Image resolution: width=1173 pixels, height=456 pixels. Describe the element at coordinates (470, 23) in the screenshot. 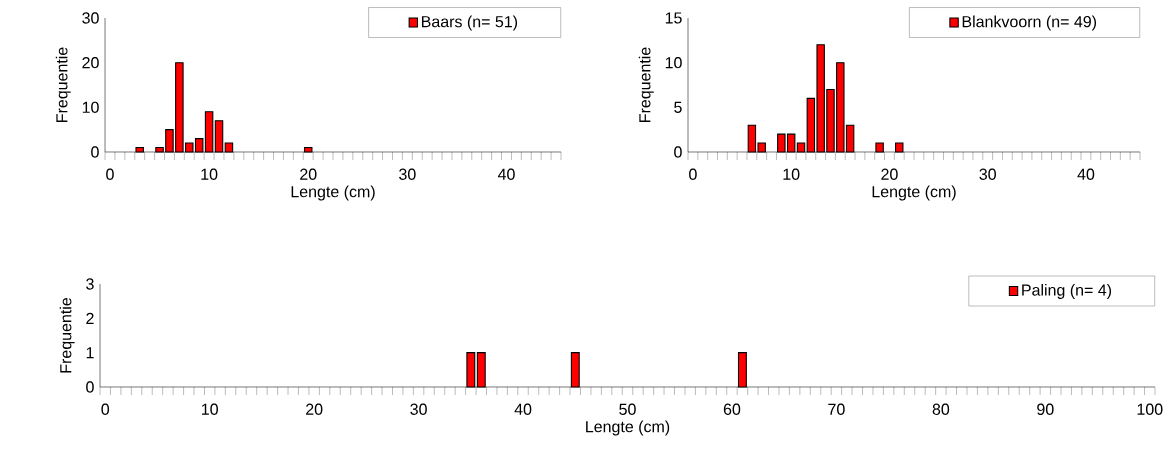

I see `legend-label: Baars (n= 51)` at that location.